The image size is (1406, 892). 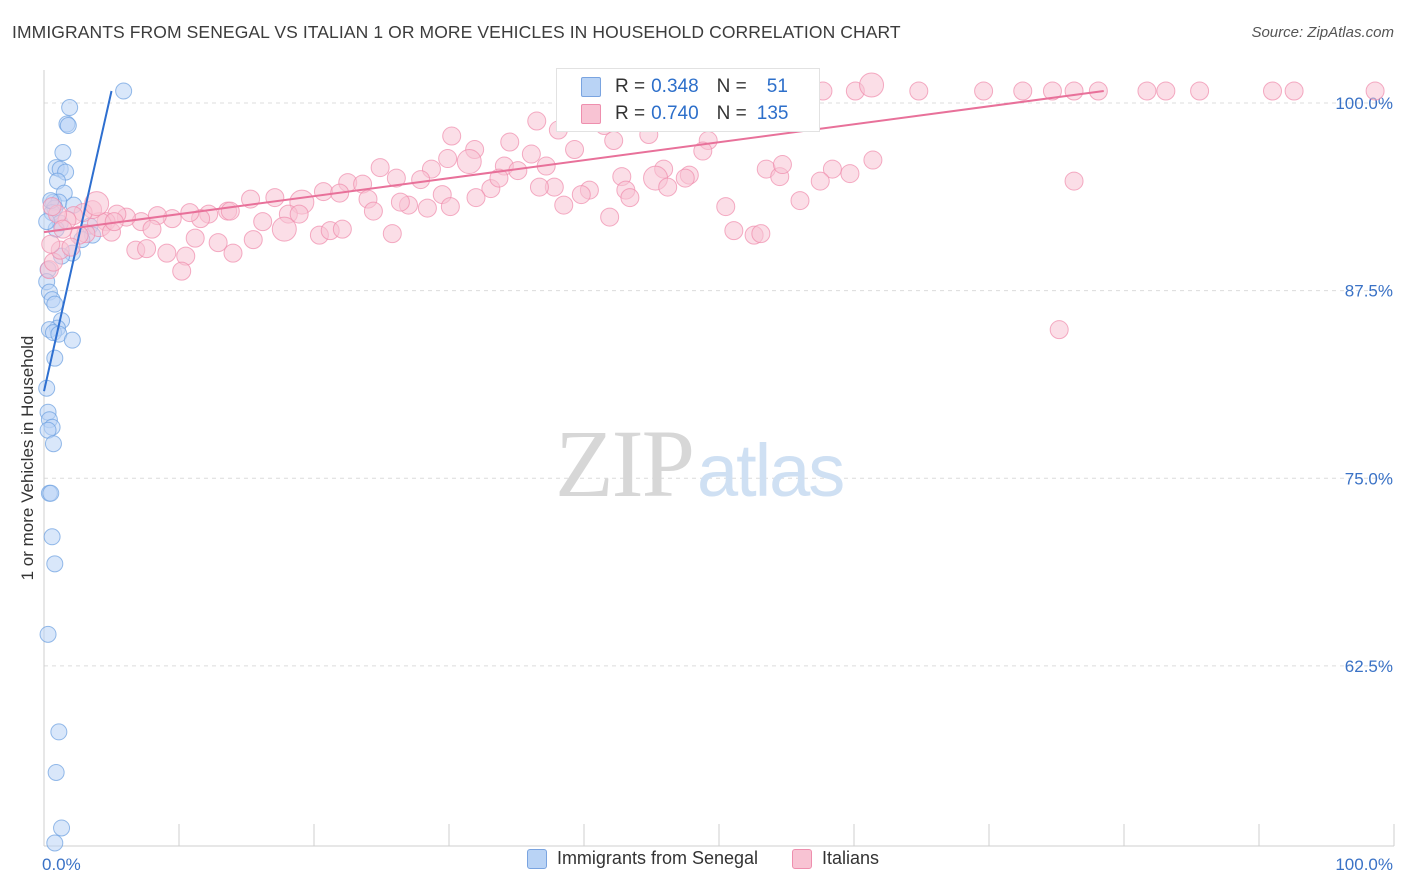 What do you see at coordinates (27, 458) in the screenshot?
I see `y-axis-title: 1 or more Vehicles in Household` at bounding box center [27, 458].